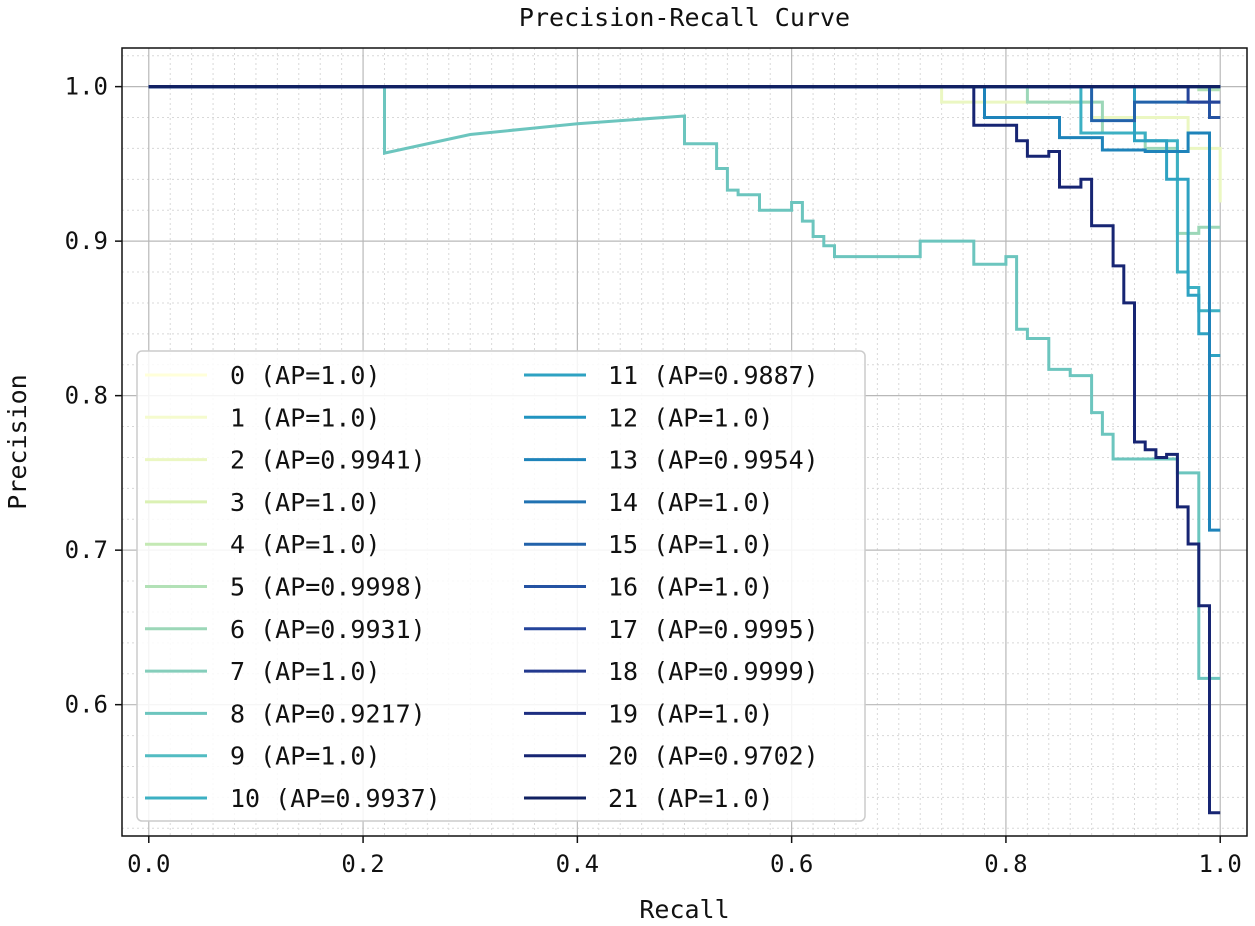  What do you see at coordinates (691, 798) in the screenshot?
I see `legend-label-21: 21 (AP=1.0)` at bounding box center [691, 798].